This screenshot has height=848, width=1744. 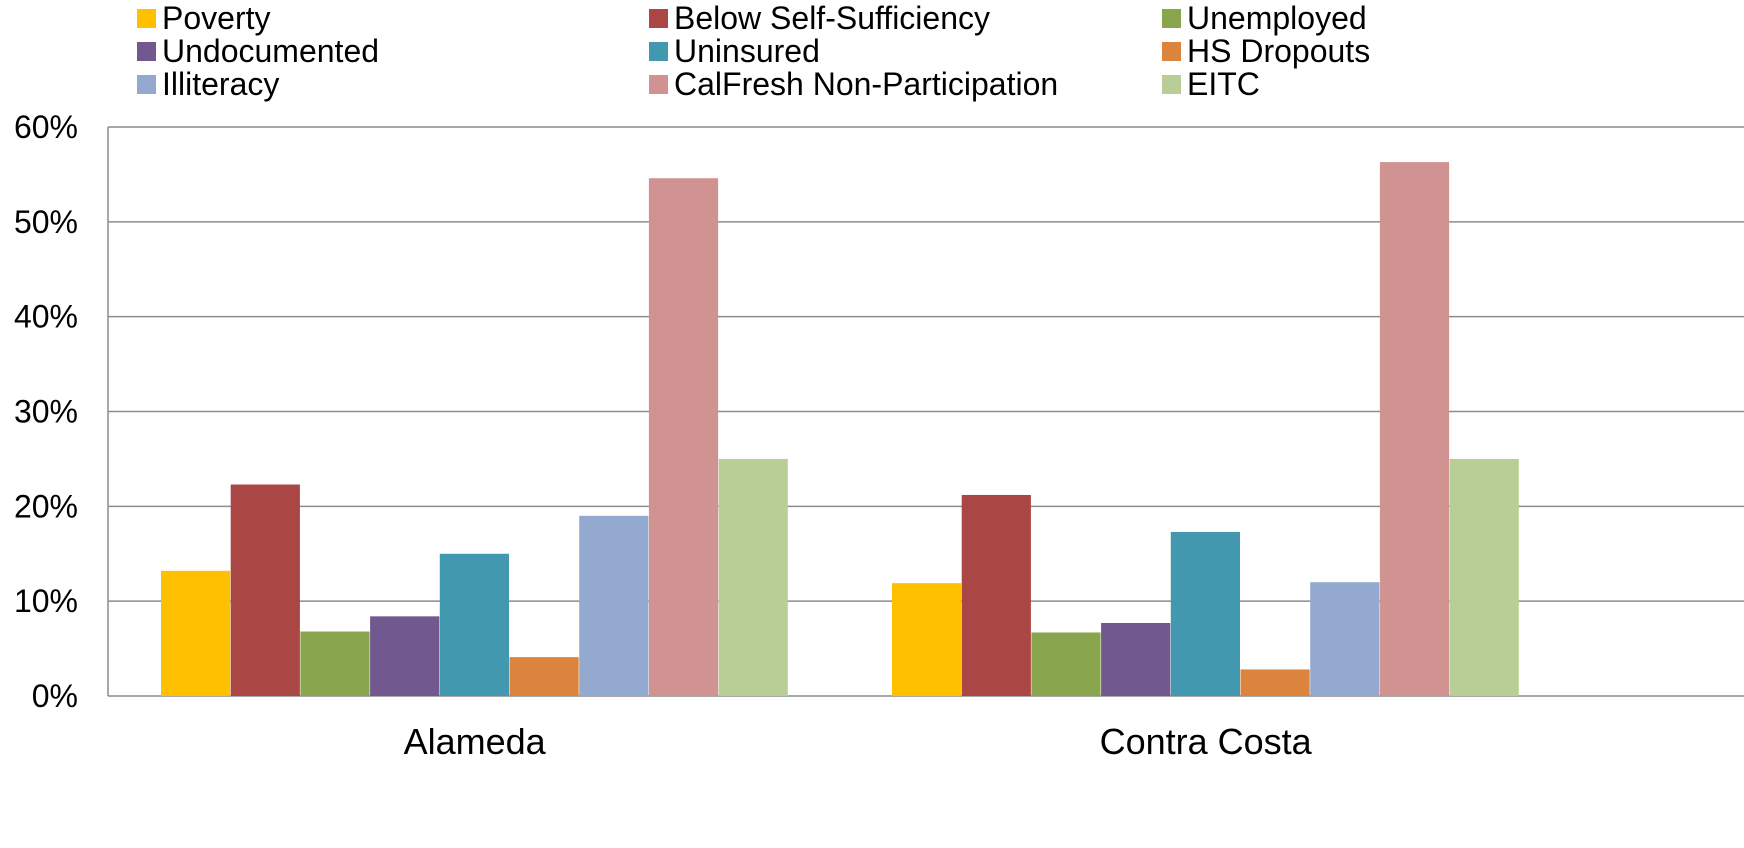 I want to click on legend-item: HS Dropouts, so click(x=1266, y=51).